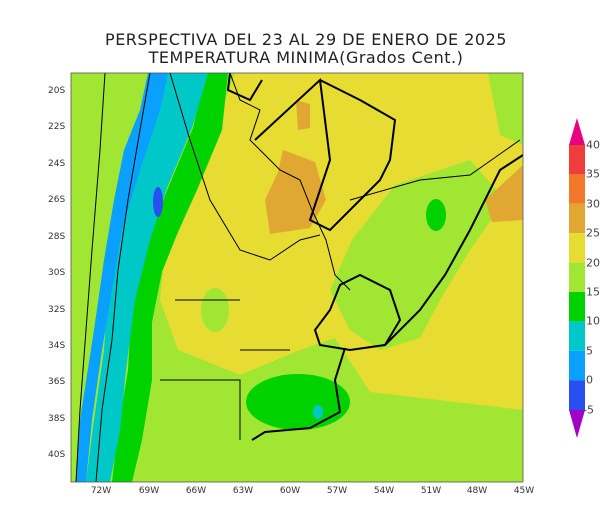  I want to click on green-east-patch, so click(436, 215).